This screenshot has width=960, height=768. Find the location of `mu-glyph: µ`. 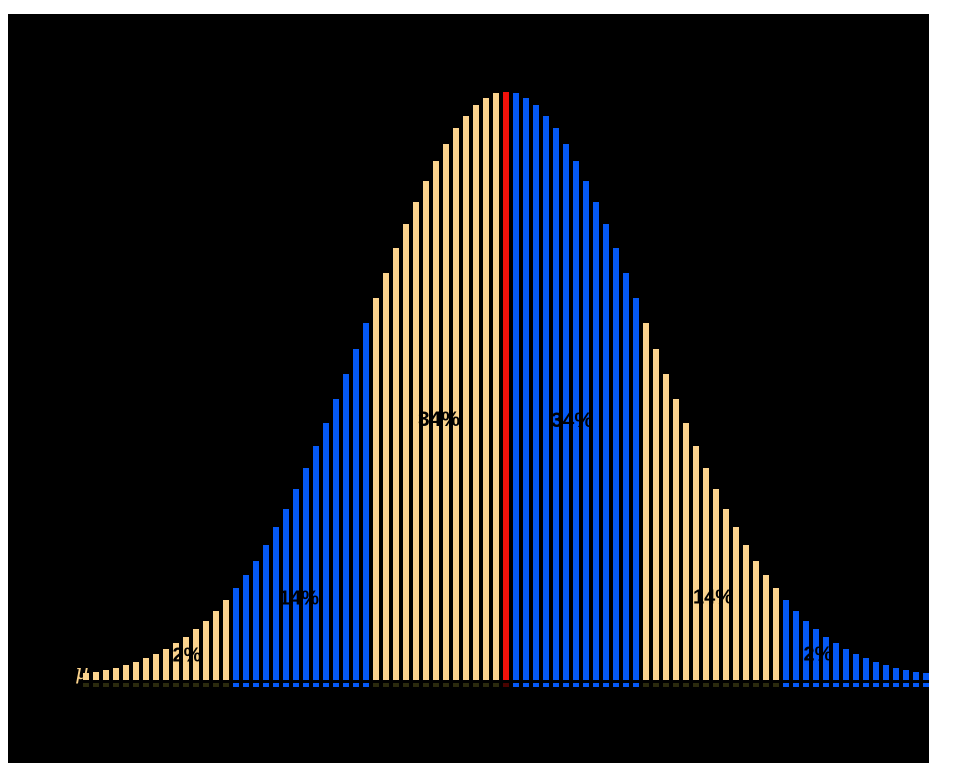

mu-glyph: µ is located at coordinates (82, 672).